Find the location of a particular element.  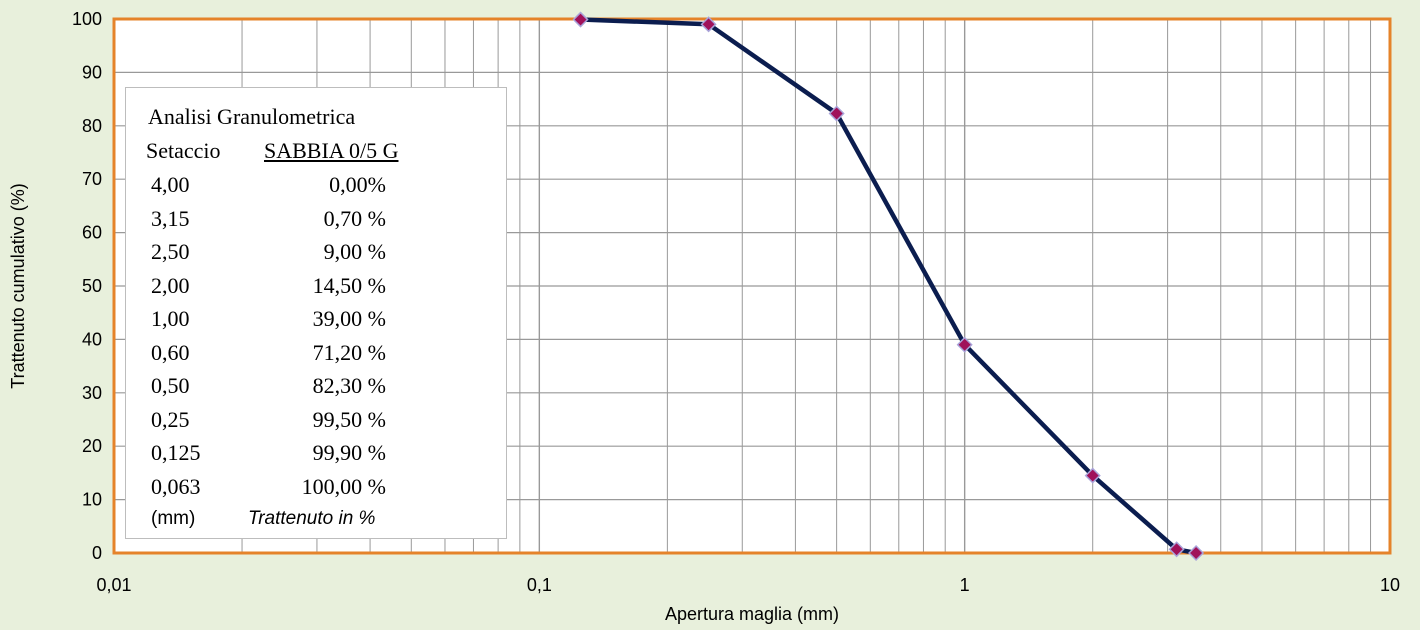

legend-sieve-size: 0,60 is located at coordinates (170, 352).